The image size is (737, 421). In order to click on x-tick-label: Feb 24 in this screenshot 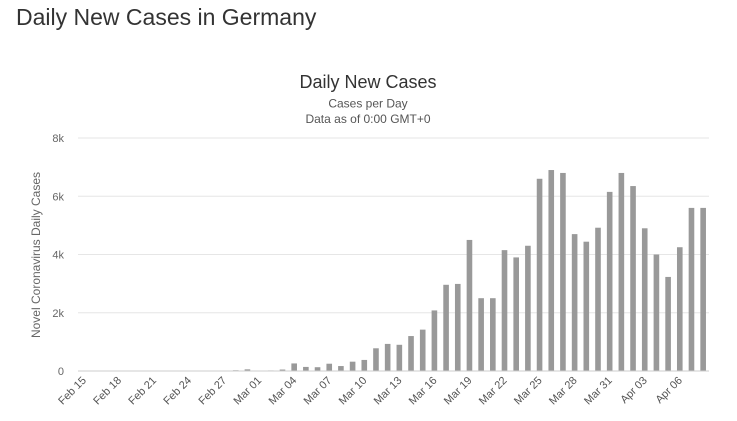, I will do `click(177, 391)`.